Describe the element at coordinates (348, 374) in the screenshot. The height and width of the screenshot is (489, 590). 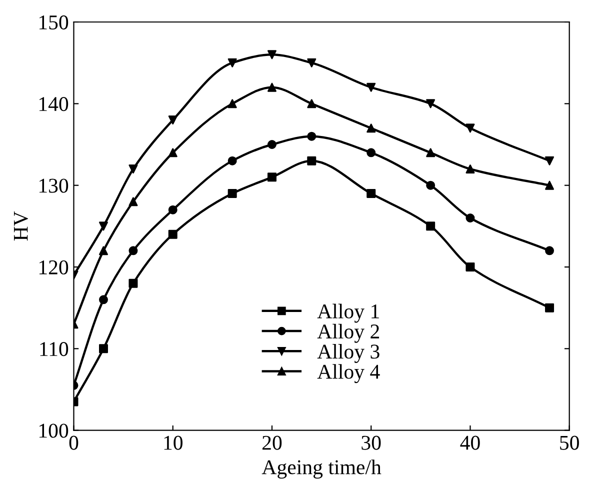
I see `legend-label: Alloy 4` at that location.